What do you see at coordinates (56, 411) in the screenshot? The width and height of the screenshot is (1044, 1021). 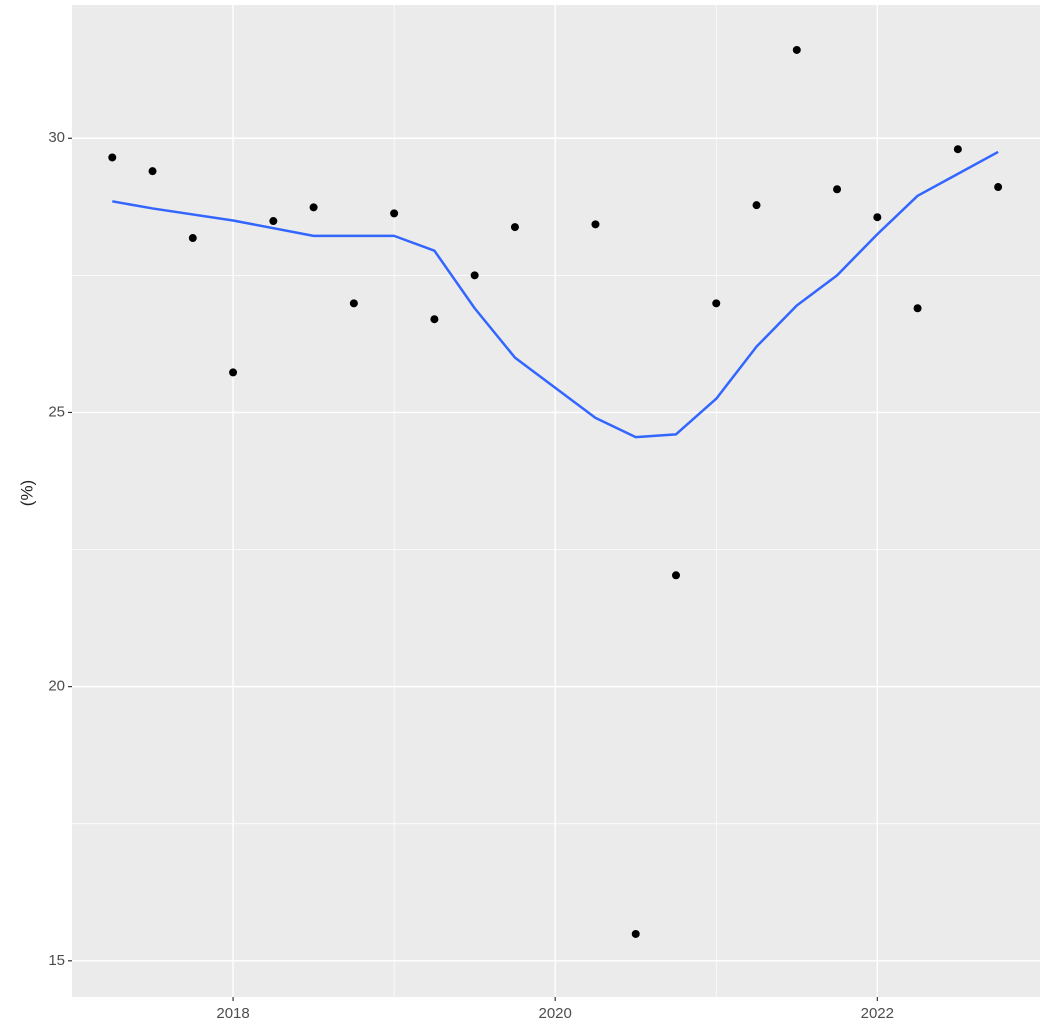 I see `y-tick-label: 25` at bounding box center [56, 411].